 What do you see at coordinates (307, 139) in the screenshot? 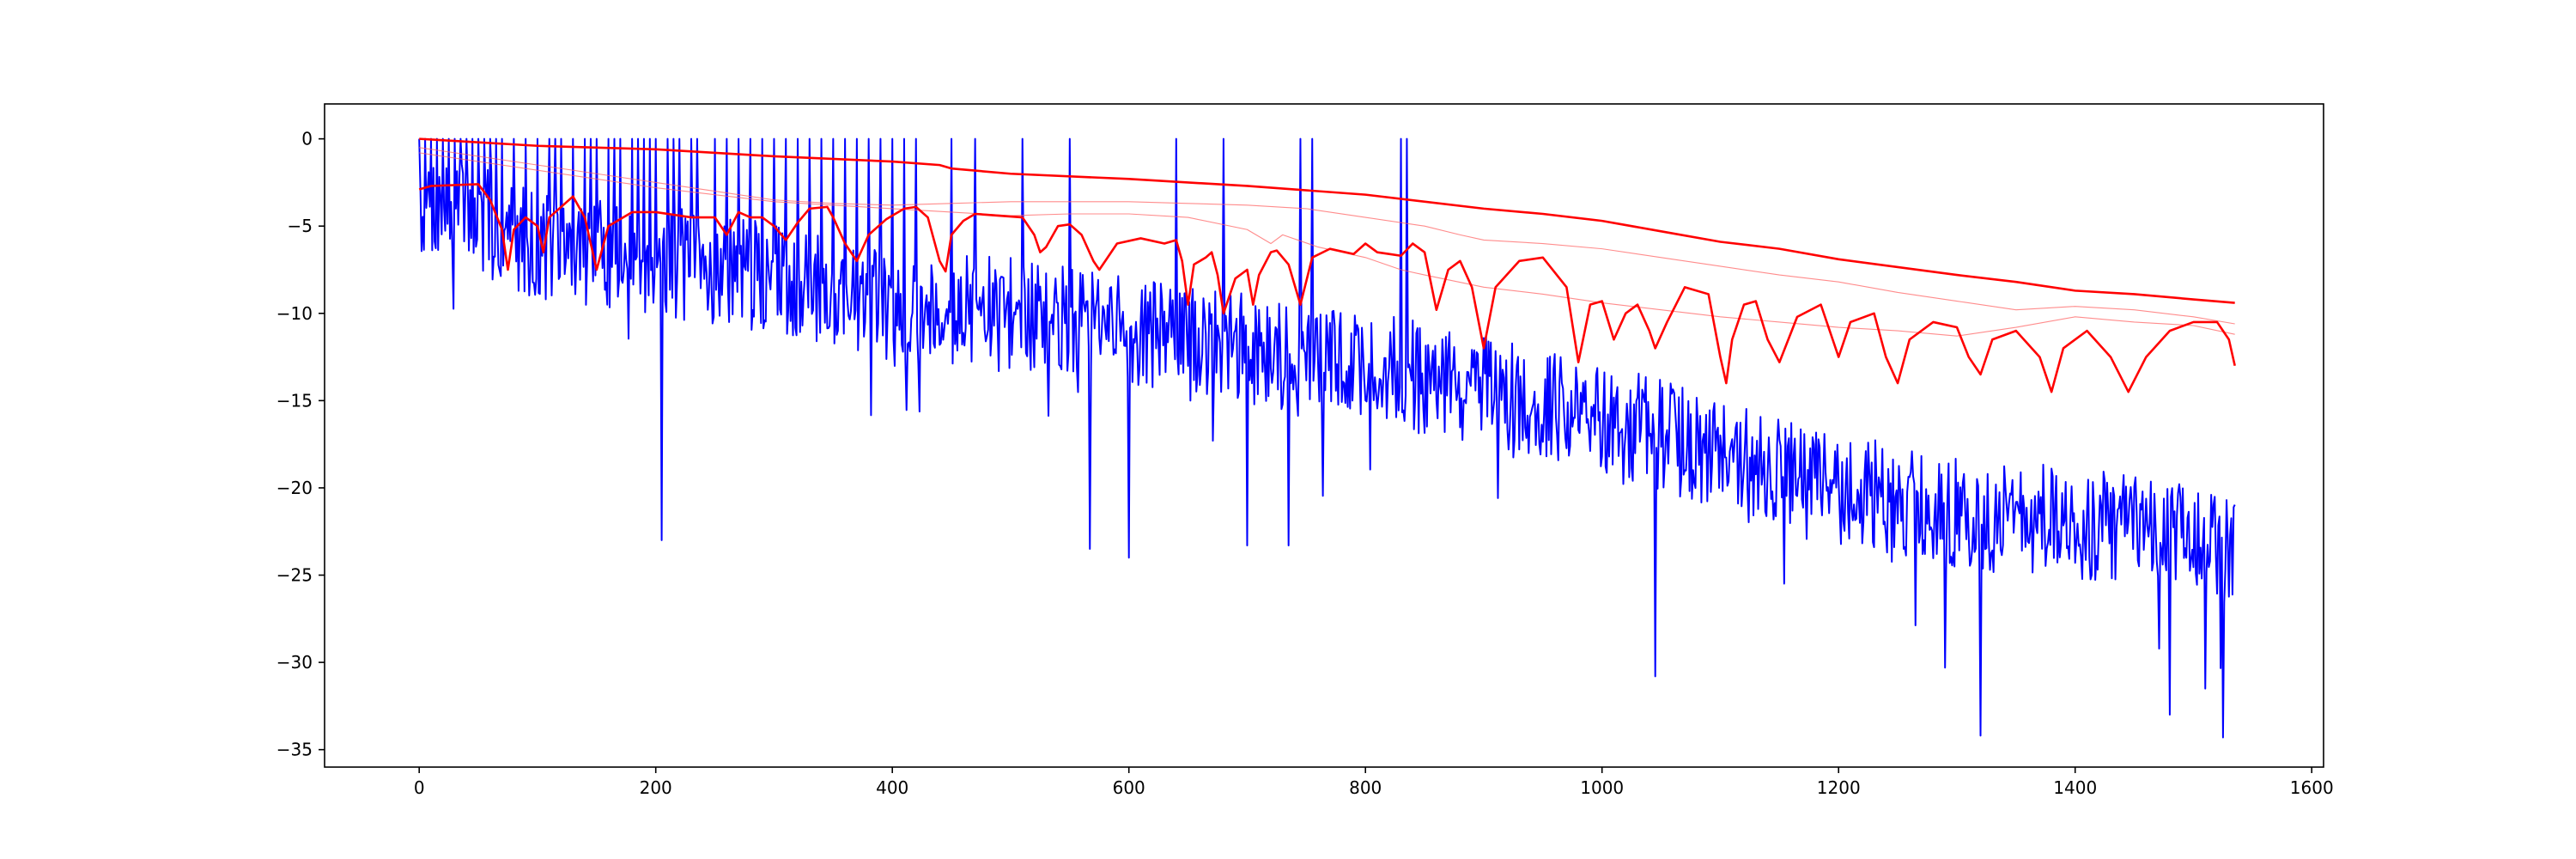
I see `y-tick-label: 0` at bounding box center [307, 139].